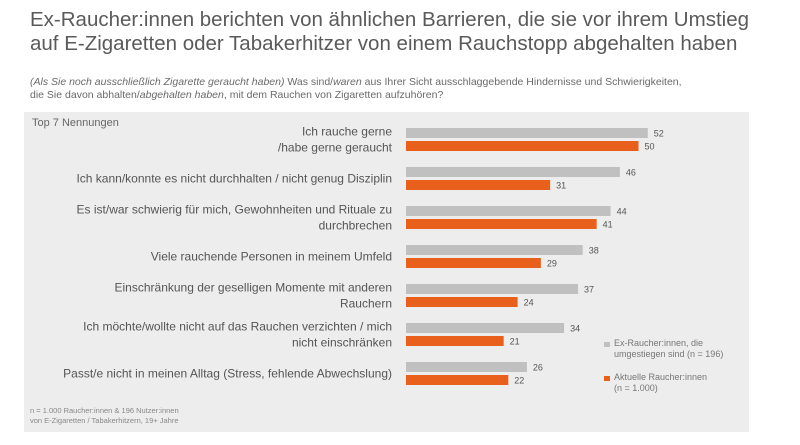  I want to click on question-part3: waren, so click(347, 82).